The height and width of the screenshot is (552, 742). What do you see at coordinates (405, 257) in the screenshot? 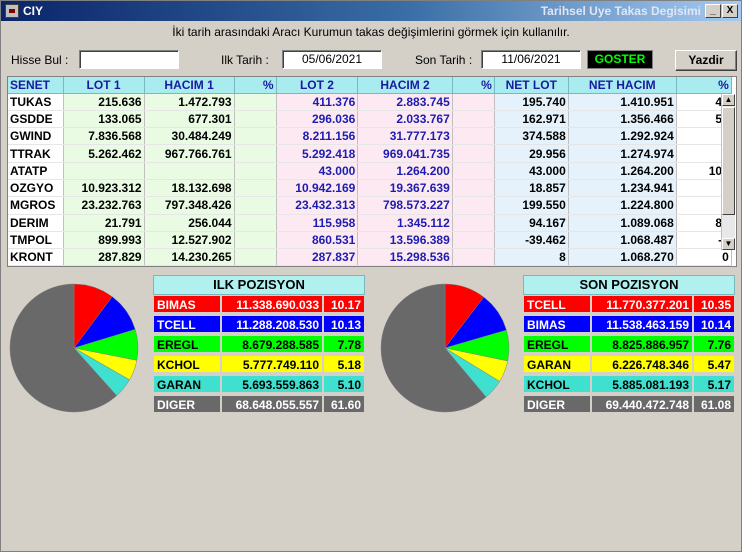
I see `table-cell: 15.298.536` at bounding box center [405, 257].